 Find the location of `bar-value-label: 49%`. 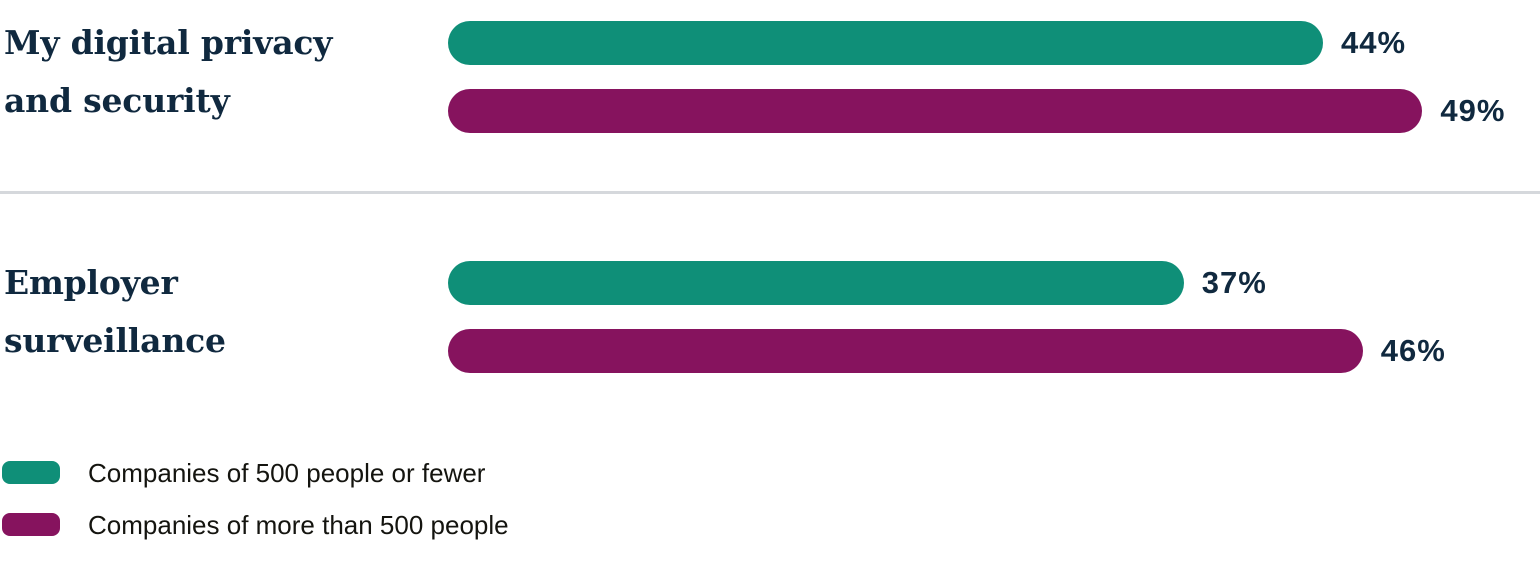

bar-value-label: 49% is located at coordinates (1473, 110).